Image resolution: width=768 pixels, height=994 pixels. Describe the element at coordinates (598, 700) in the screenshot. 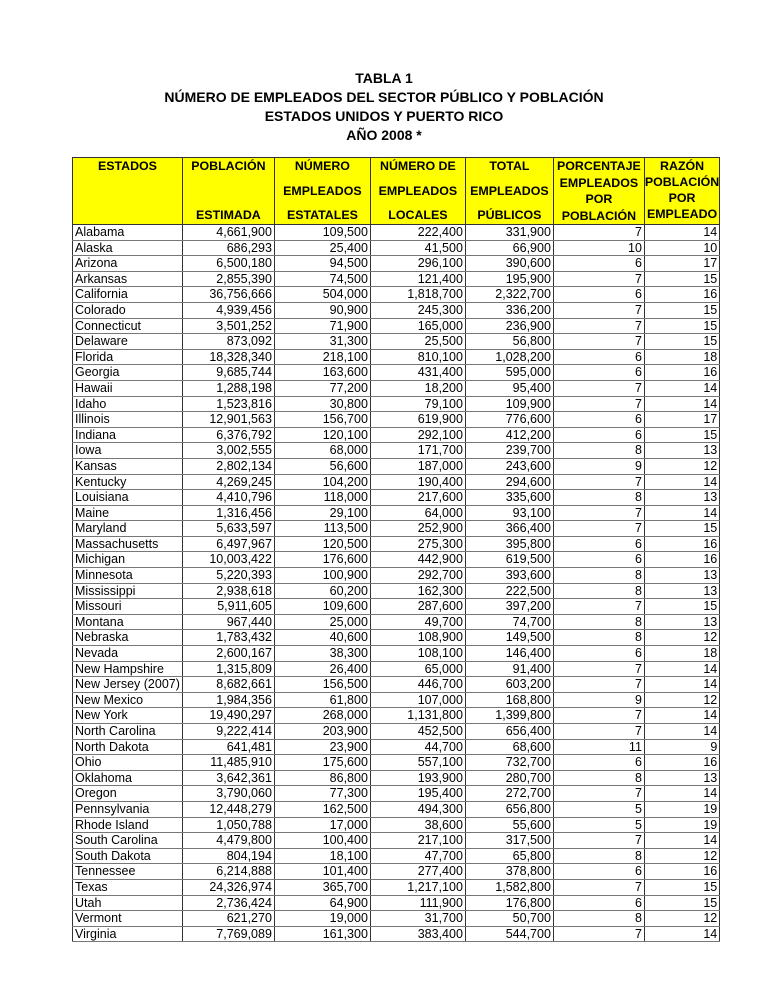

I see `cell-porcentaje: 9` at that location.